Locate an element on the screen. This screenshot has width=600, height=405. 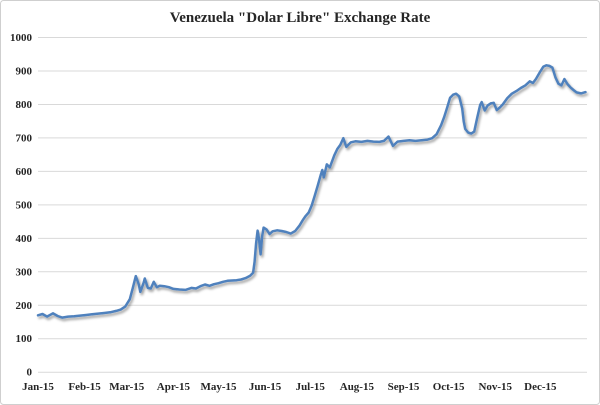
x-tick-label: May-15 is located at coordinates (218, 387).